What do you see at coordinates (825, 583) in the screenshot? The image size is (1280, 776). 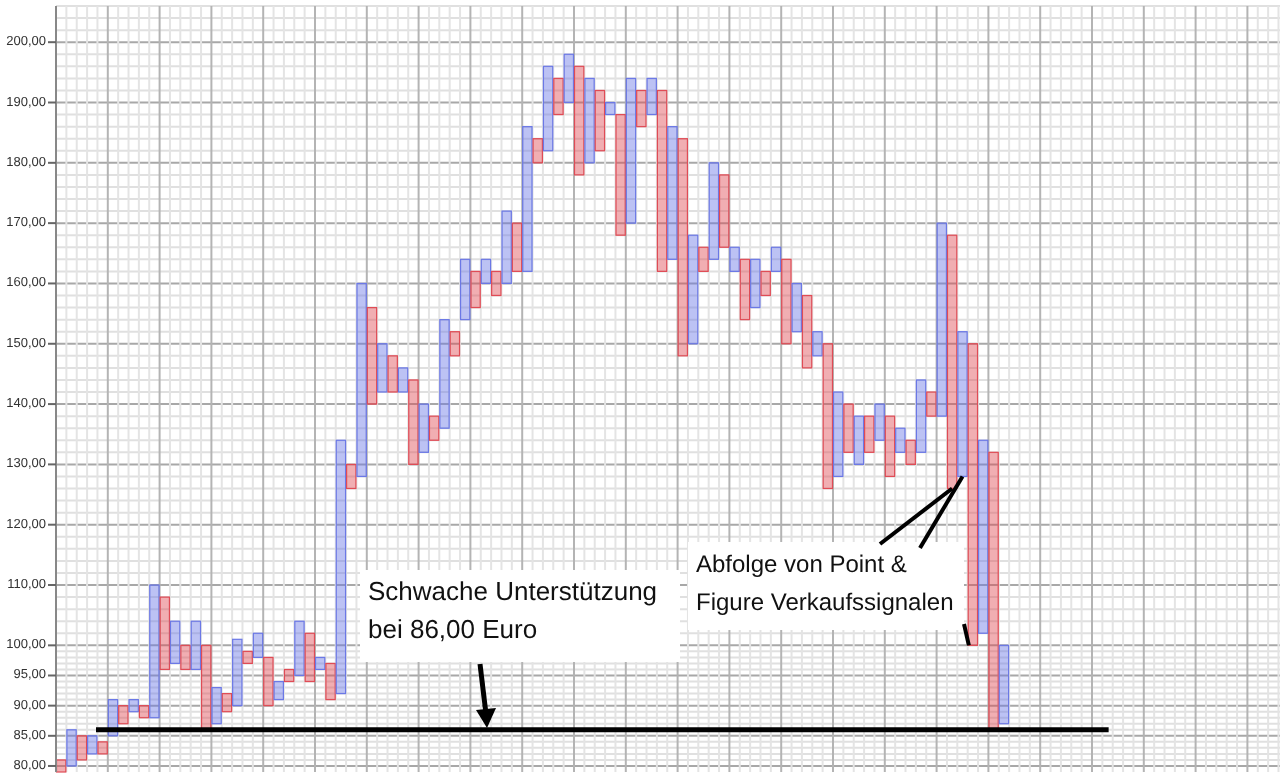 I see `annotation: Abfolge von Point & Figure Verkaufssignalen` at bounding box center [825, 583].